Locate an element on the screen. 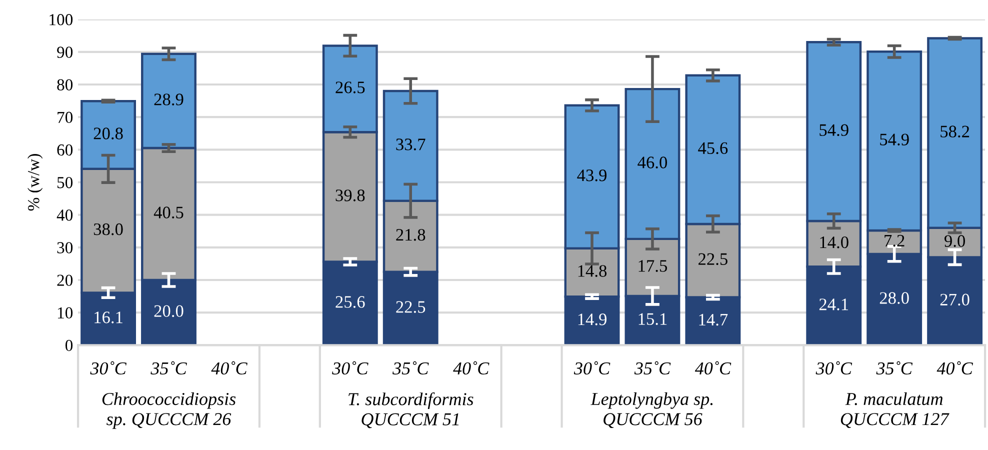 The image size is (988, 450). text: Leptolyngbya sp. QUCCCM 56 is located at coordinates (651, 410).